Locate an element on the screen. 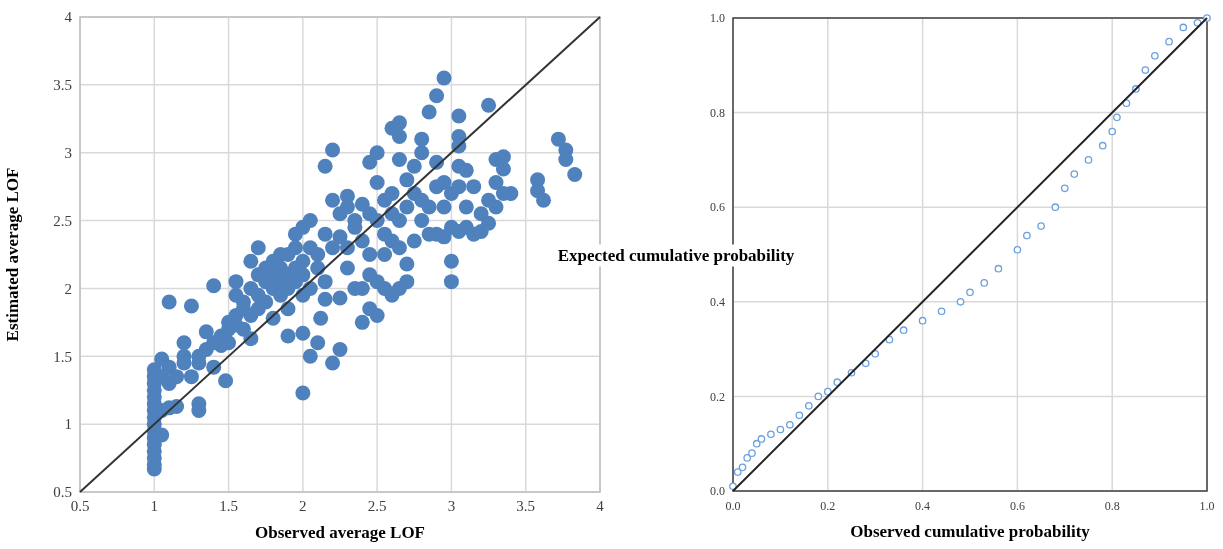 The height and width of the screenshot is (549, 1223). y-tick-label: 2 is located at coordinates (68, 288).